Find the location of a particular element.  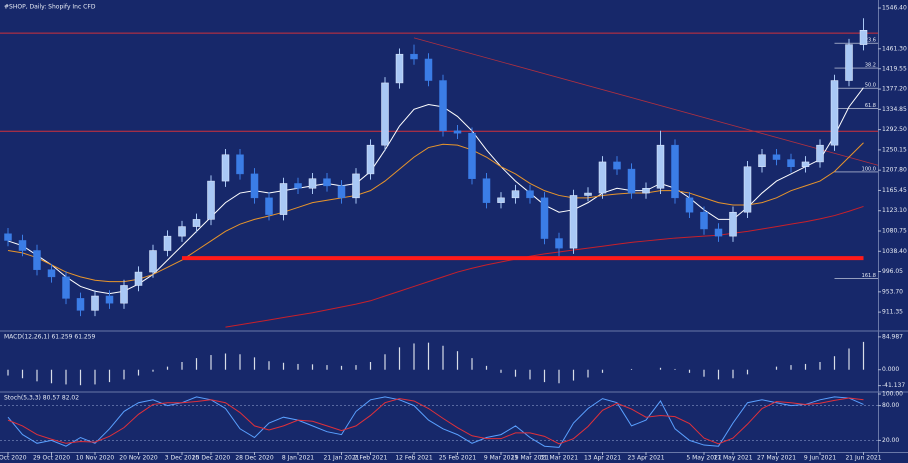

y-tick-label: 1419.55 is located at coordinates (894, 68).